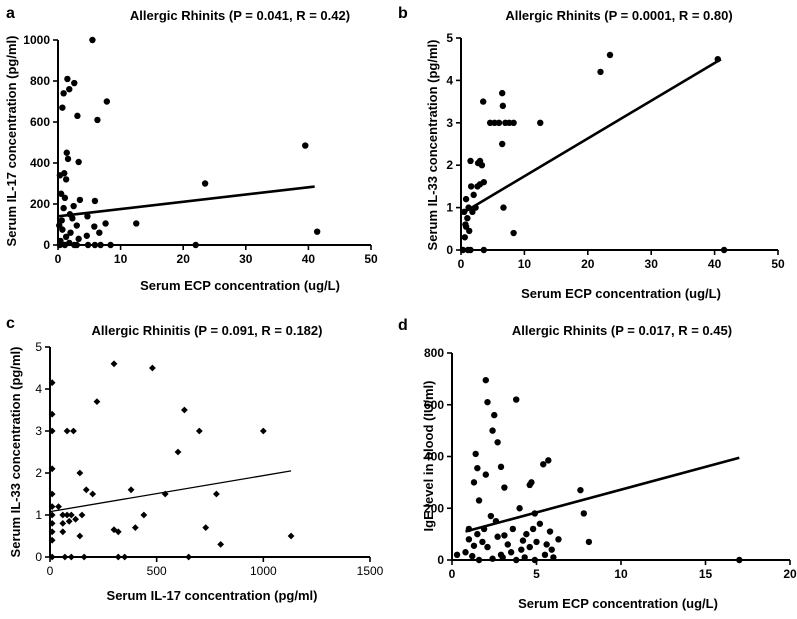 Image resolution: width=797 pixels, height=619 pixels. What do you see at coordinates (38, 431) in the screenshot?
I see `panel-c-y-tick-label: 3` at bounding box center [38, 431].